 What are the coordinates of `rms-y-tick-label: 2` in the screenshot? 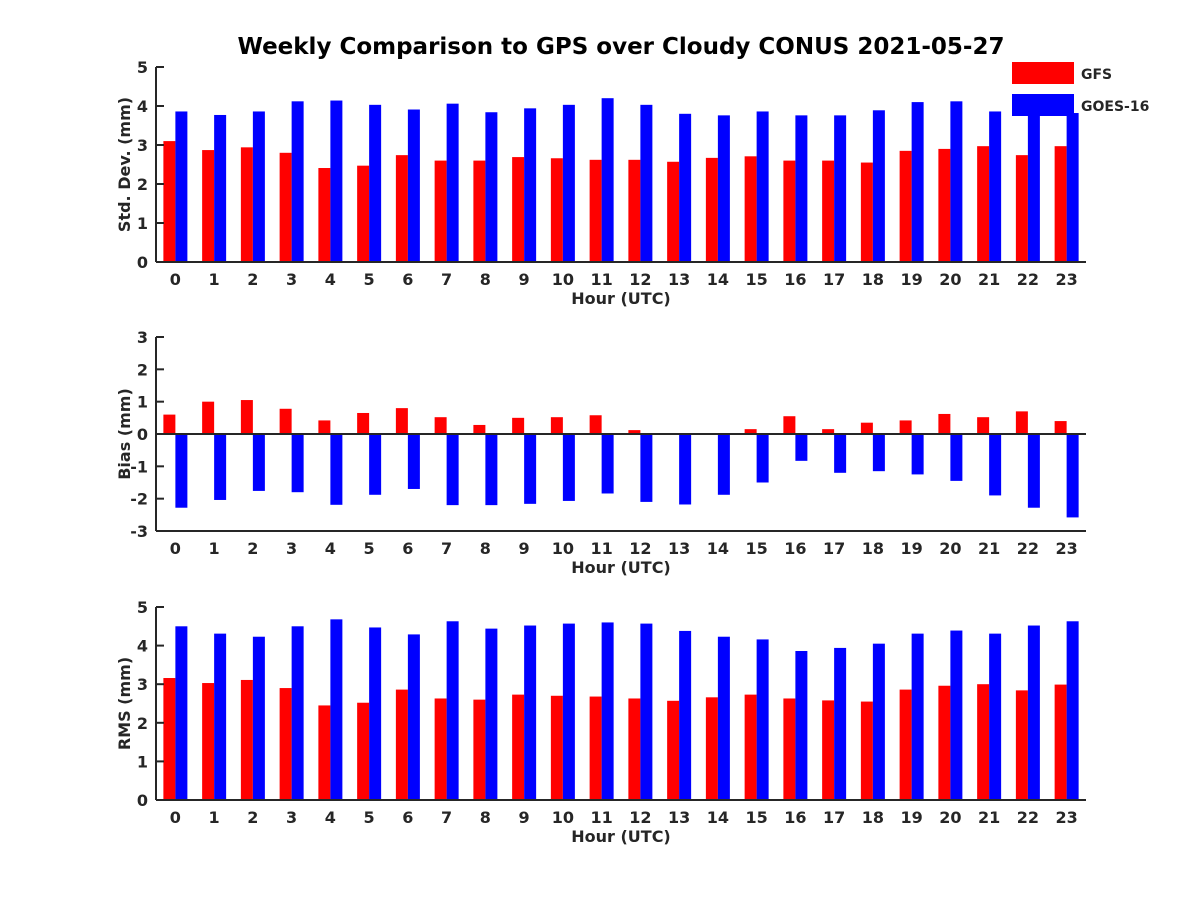 It's located at (142, 723).